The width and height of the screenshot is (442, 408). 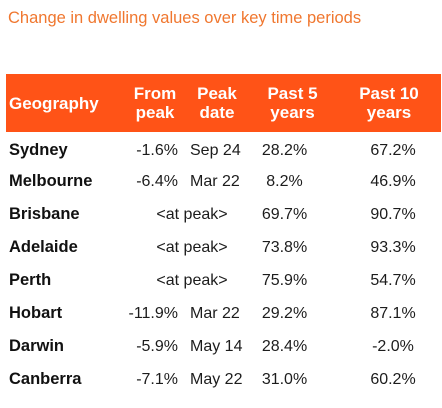 What do you see at coordinates (393, 313) in the screenshot?
I see `past-10-years-cell: 87.1%` at bounding box center [393, 313].